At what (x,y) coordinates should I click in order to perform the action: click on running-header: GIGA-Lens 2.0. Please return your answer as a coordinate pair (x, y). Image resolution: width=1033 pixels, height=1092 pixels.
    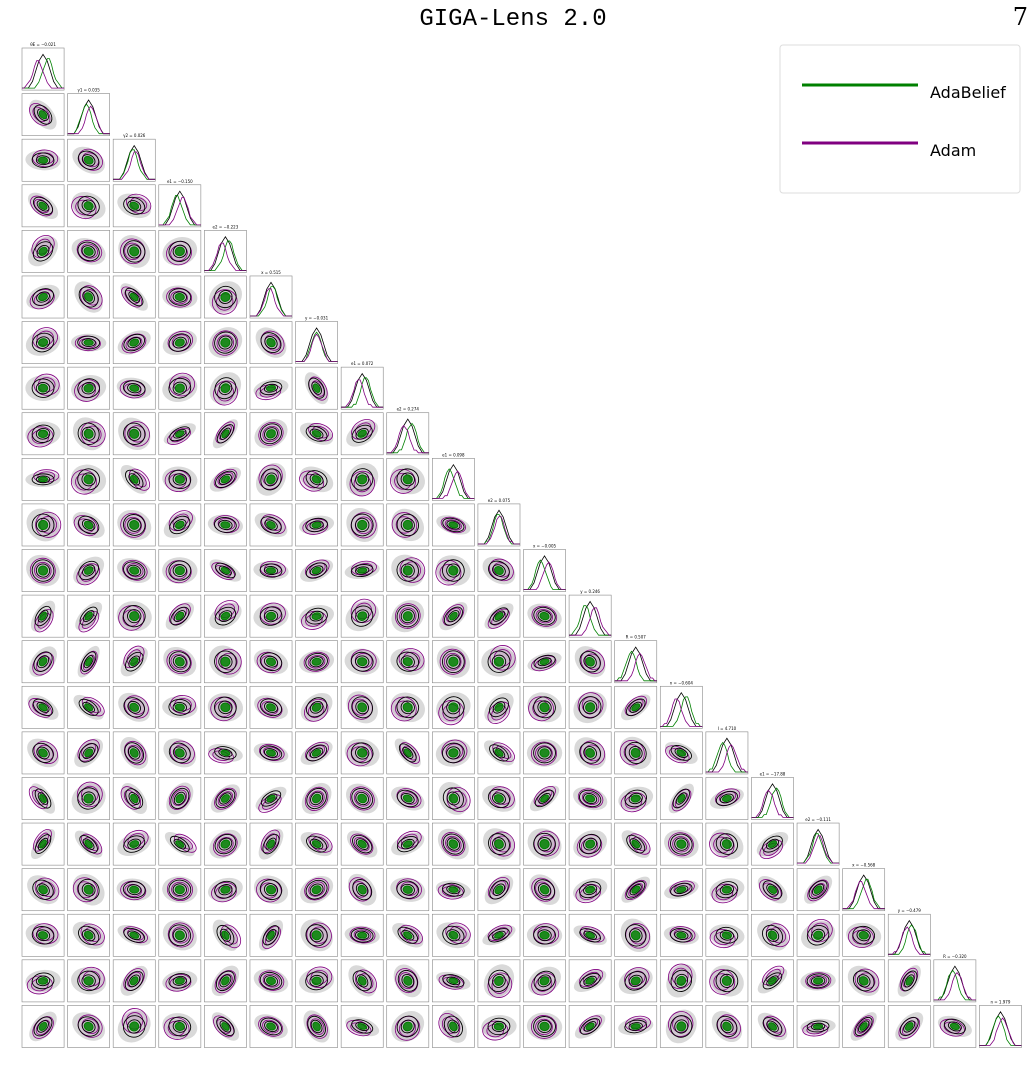
    Looking at the image, I should click on (512, 19).